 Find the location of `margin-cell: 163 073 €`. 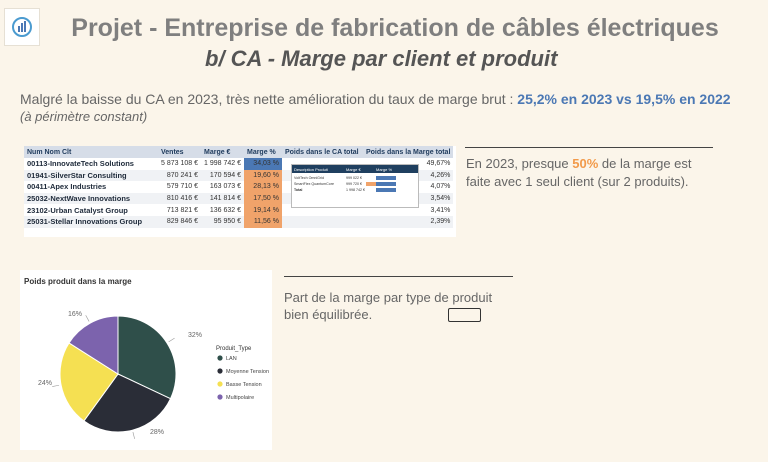

margin-cell: 163 073 € is located at coordinates (225, 187).